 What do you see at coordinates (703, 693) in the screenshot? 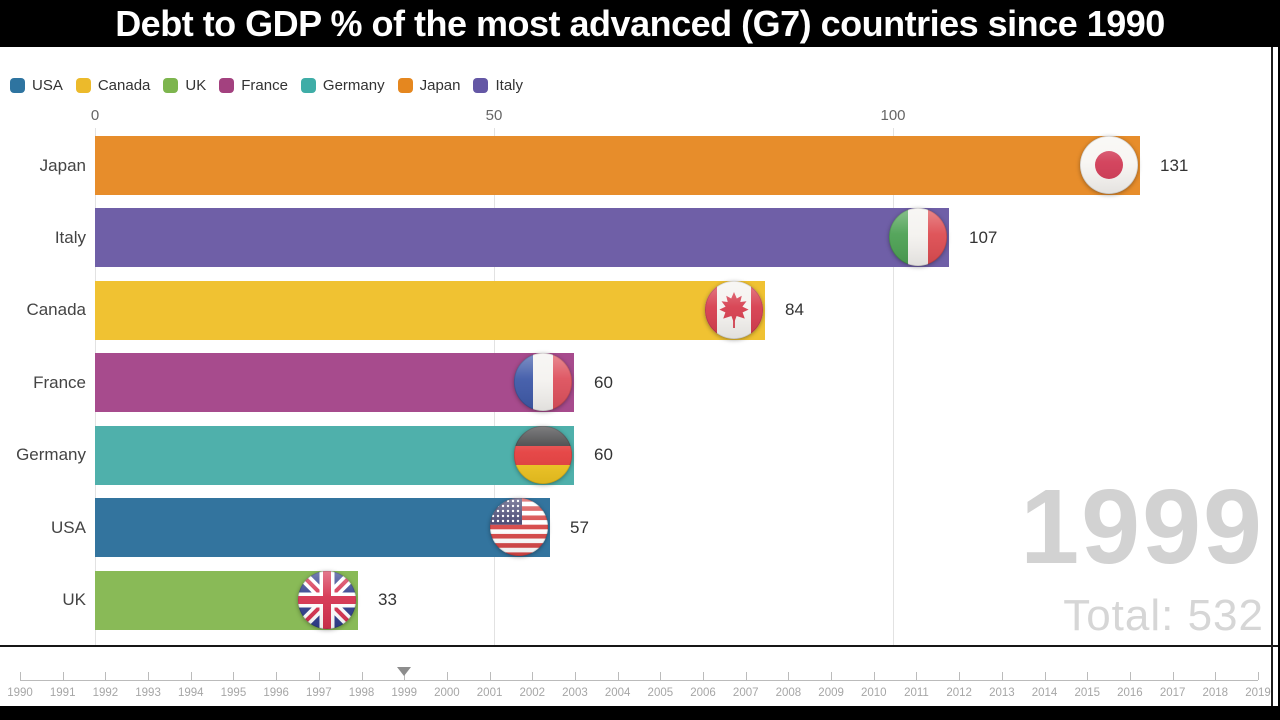
I see `timeline-year-2006: 2006` at bounding box center [703, 693].